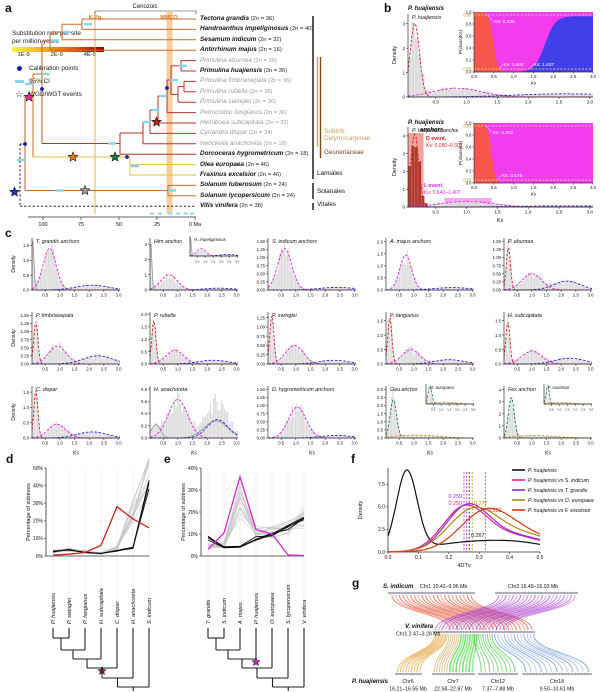 The width and height of the screenshot is (600, 692). I want to click on category-label: P. huajiensis, so click(54, 608).